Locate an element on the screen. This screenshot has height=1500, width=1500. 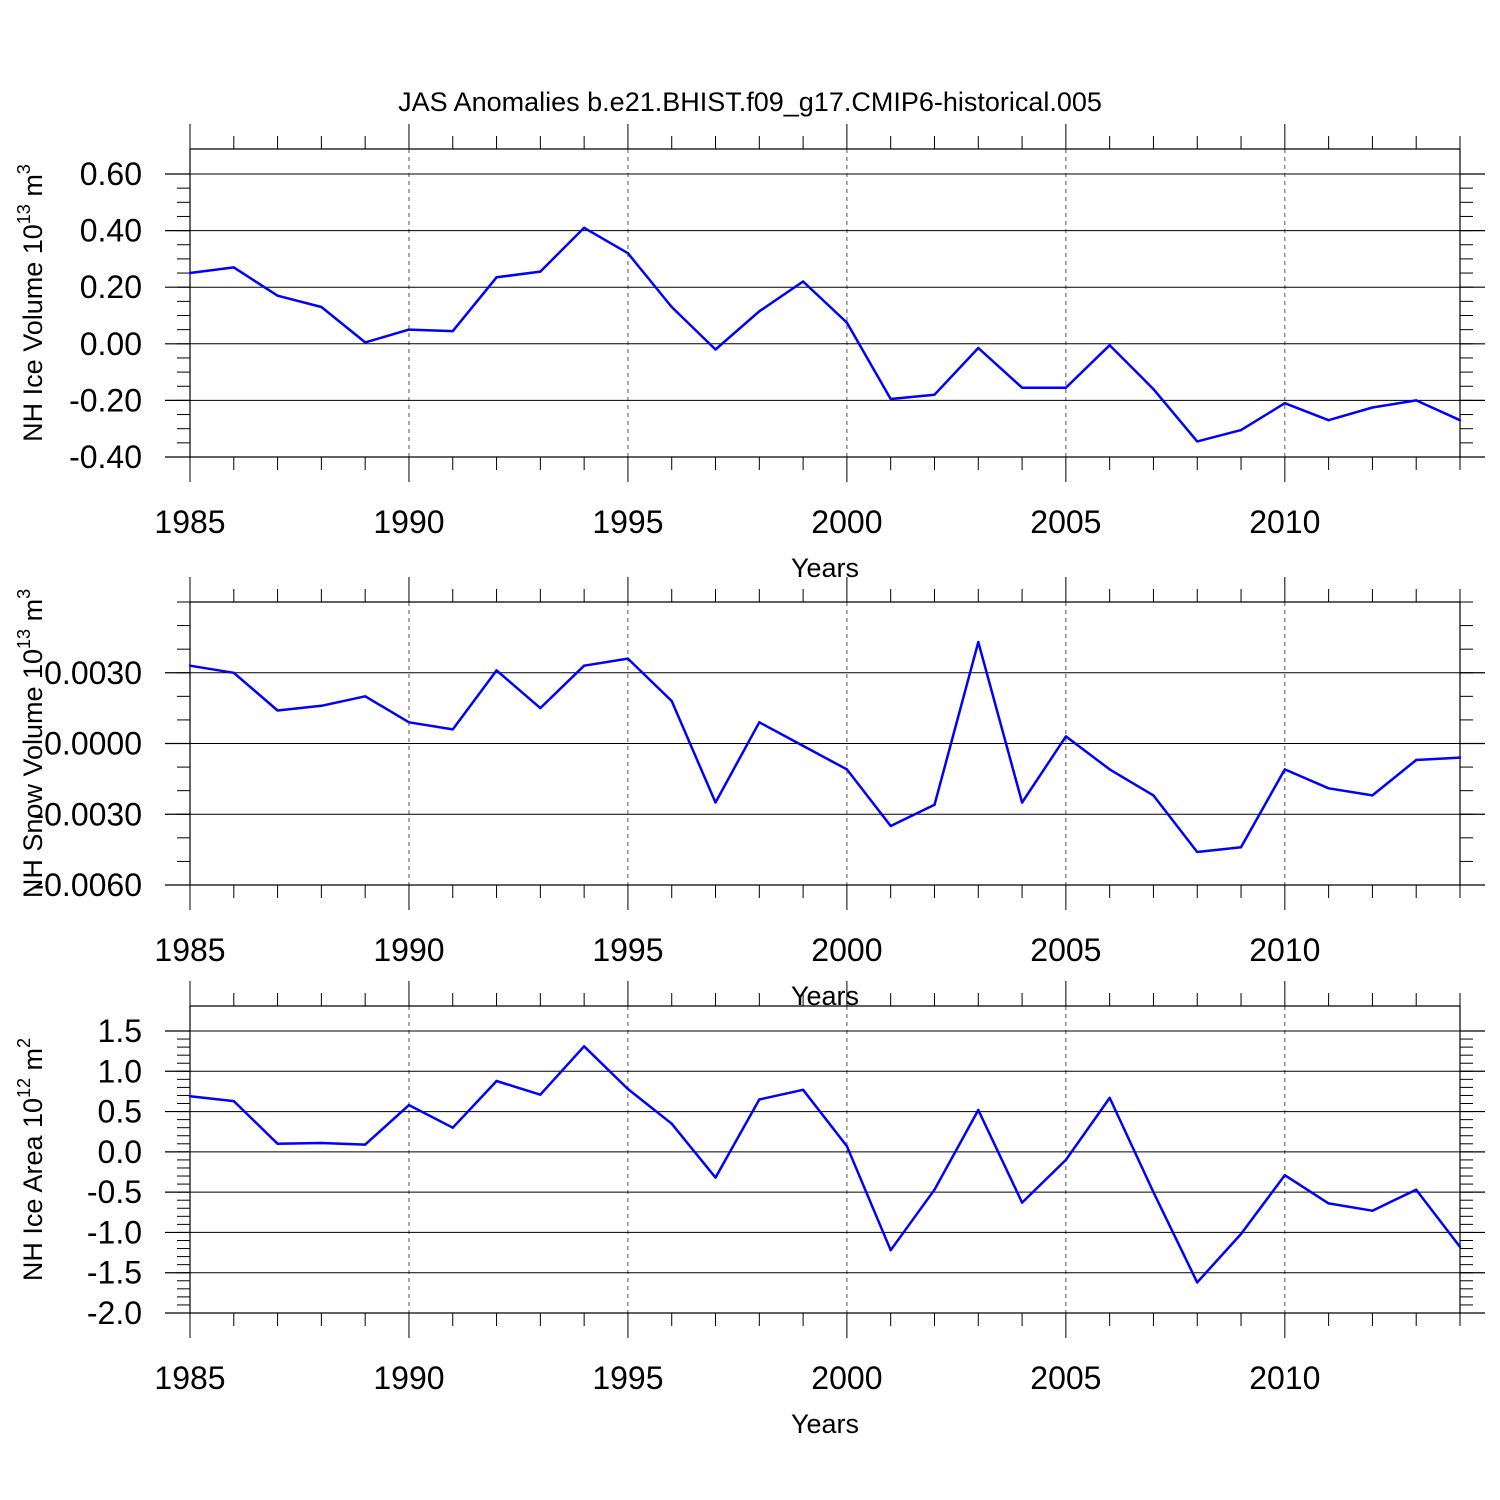
y-tick-label: 0.00 is located at coordinates (111, 344).